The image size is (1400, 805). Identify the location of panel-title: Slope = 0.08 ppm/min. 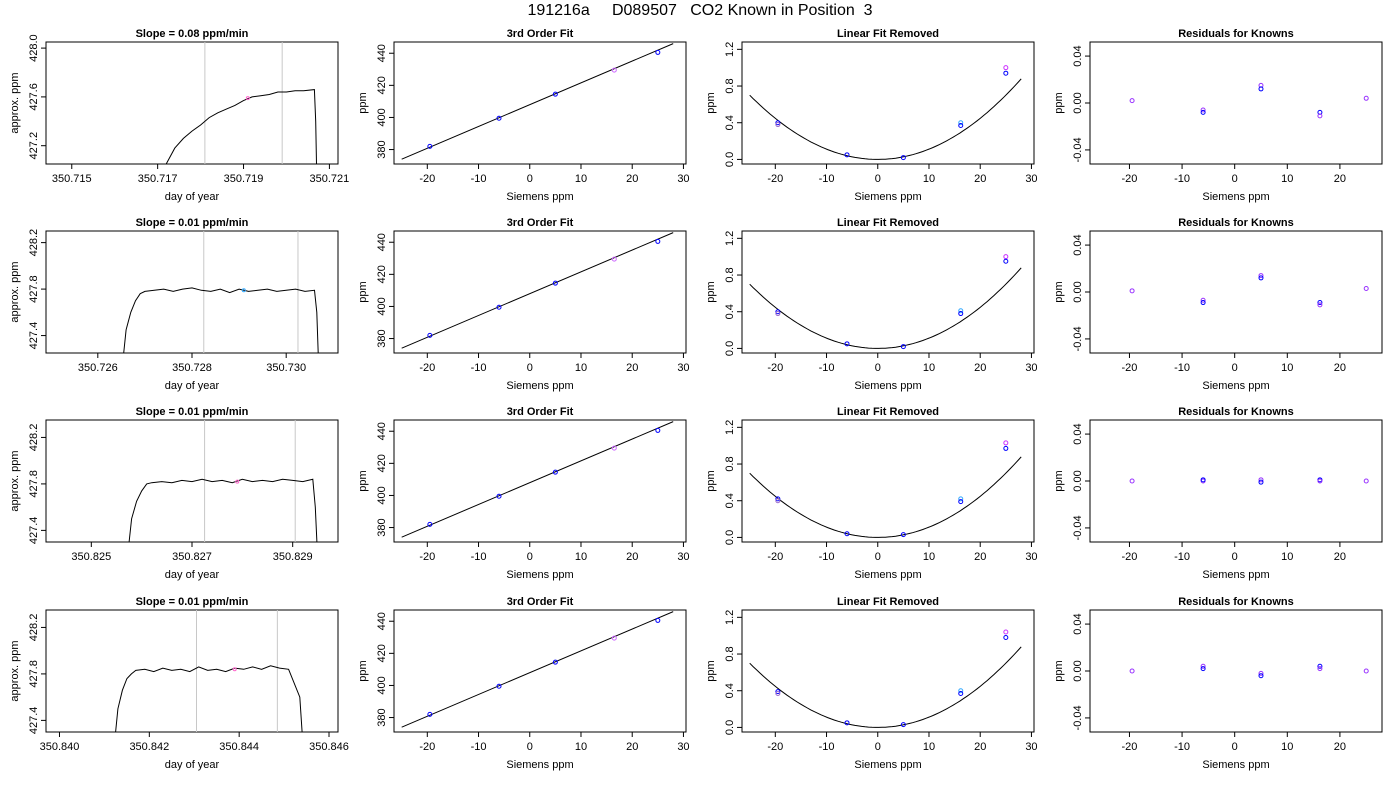
(192, 34).